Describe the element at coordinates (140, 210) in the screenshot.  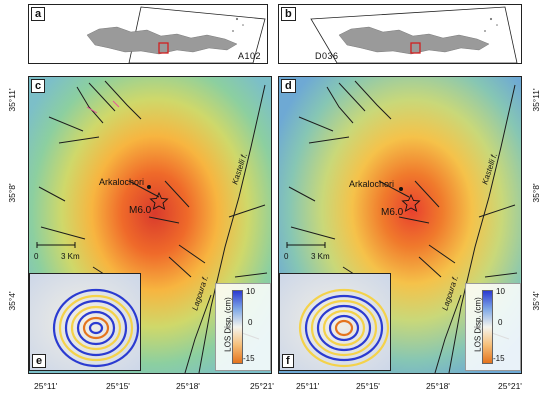
I see `magnitude-label-c: M6.0` at that location.